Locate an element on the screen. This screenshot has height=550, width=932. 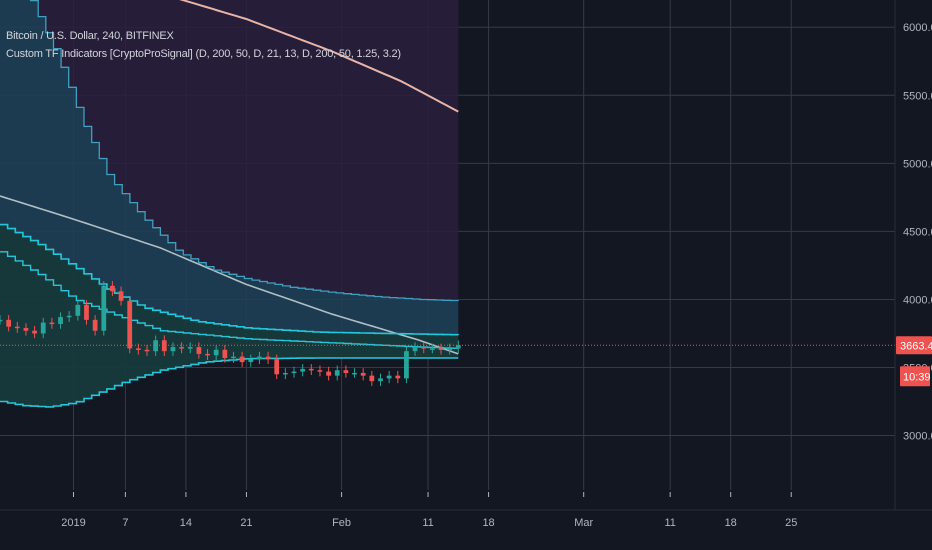
x-tick-label: 21 is located at coordinates (246, 523).